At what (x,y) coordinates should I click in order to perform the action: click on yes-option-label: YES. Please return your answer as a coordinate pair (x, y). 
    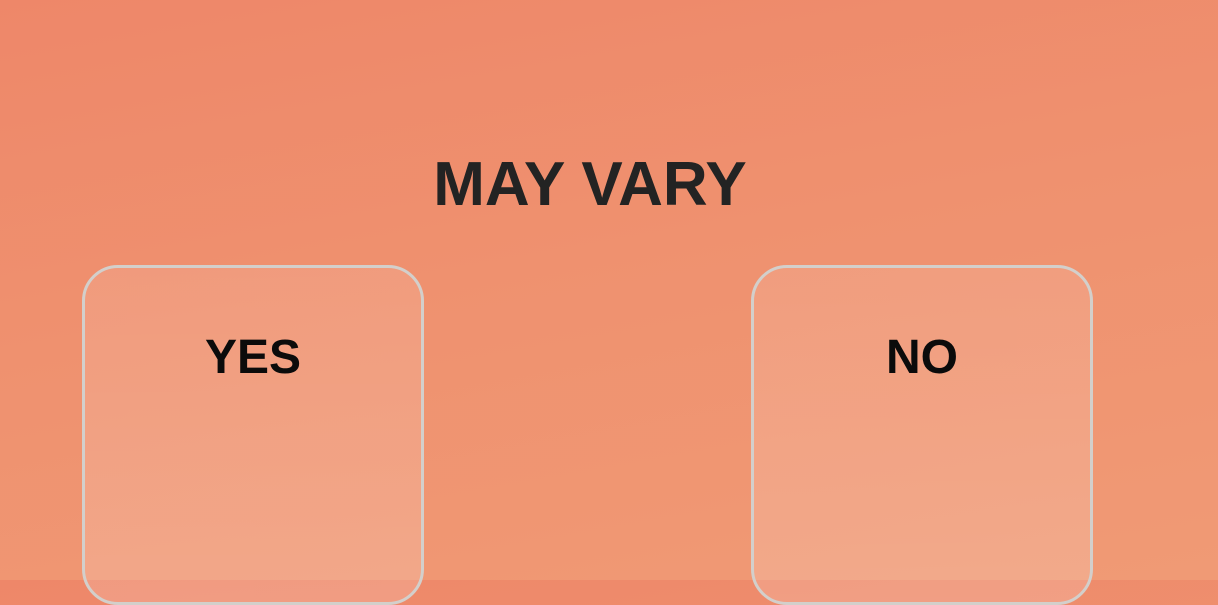
    Looking at the image, I should click on (253, 357).